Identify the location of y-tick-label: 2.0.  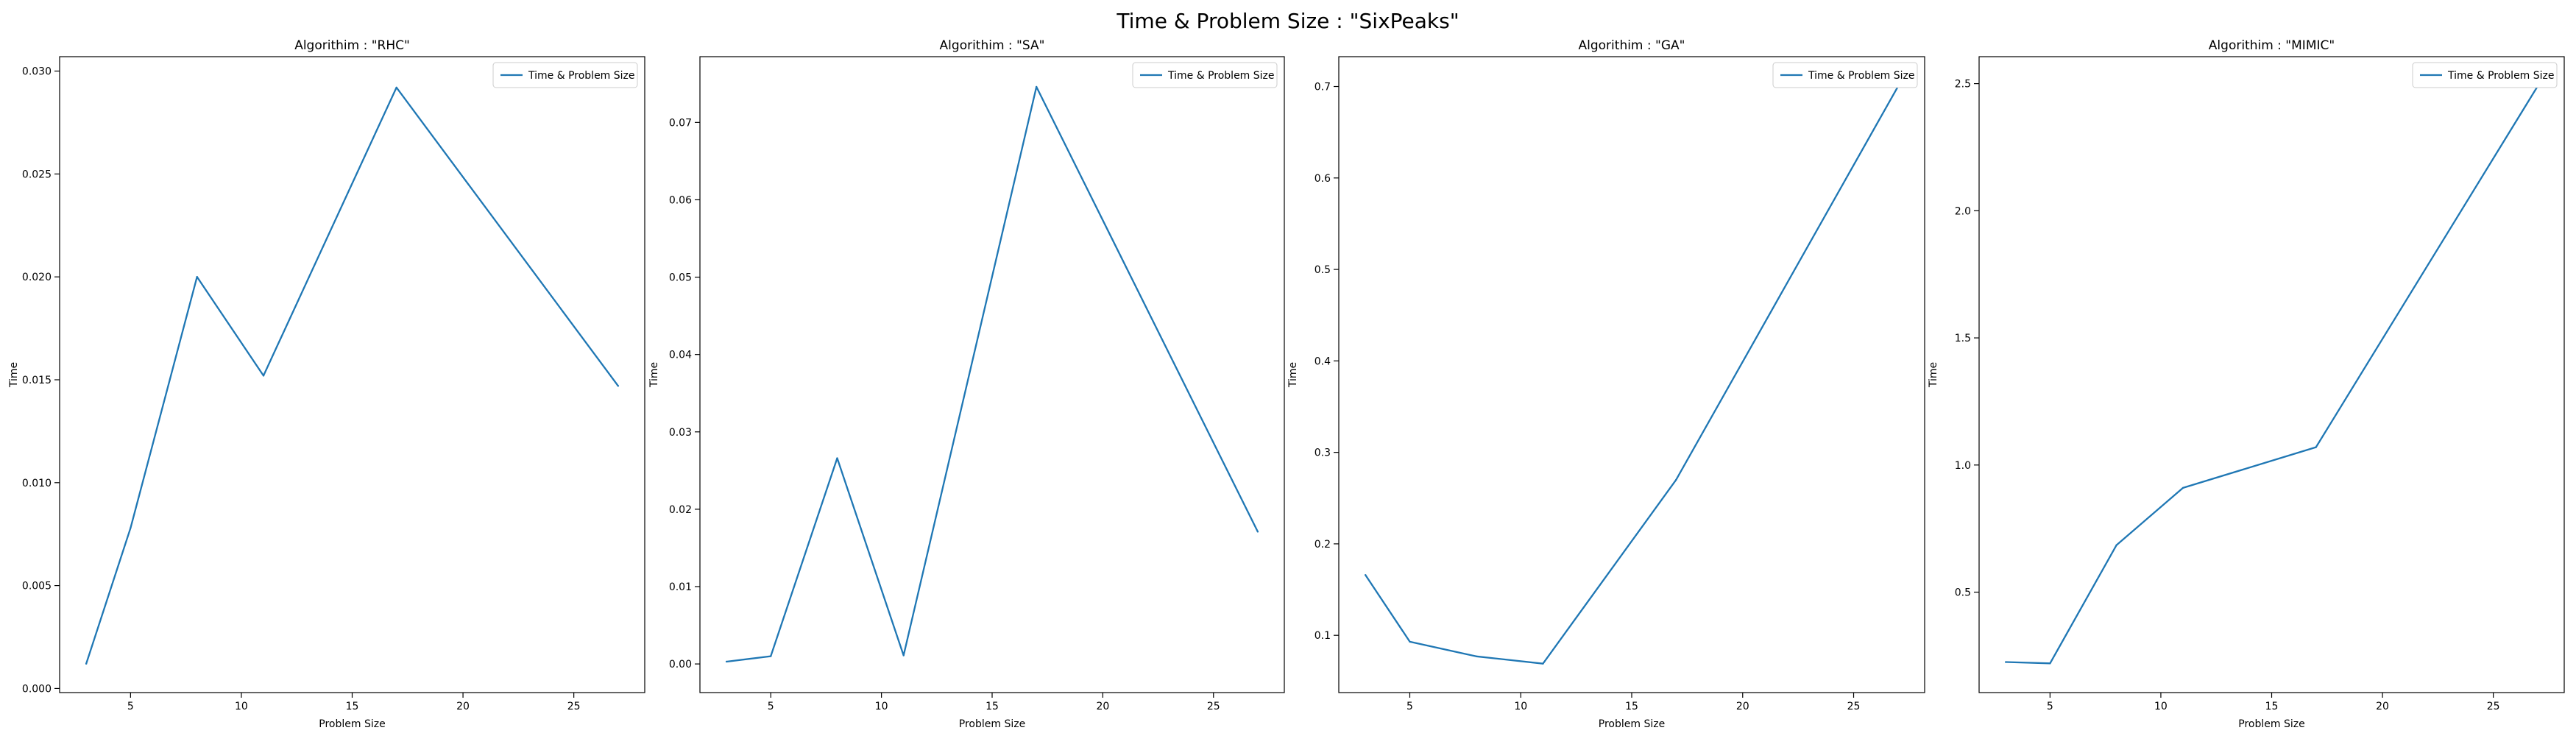
(1963, 211).